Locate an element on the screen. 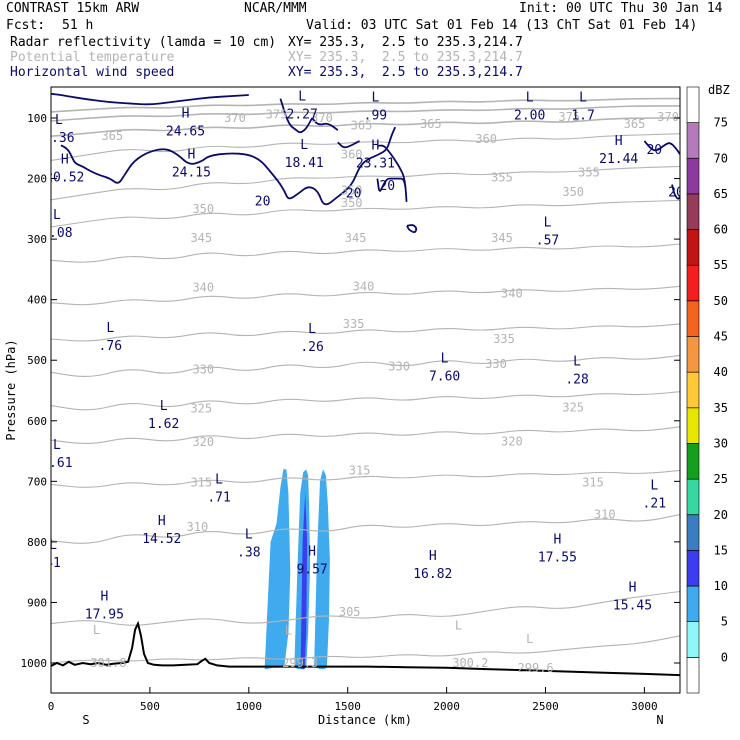 Image resolution: width=740 pixels, height=740 pixels. wind-extremum-value: 1.08 is located at coordinates (56, 233).